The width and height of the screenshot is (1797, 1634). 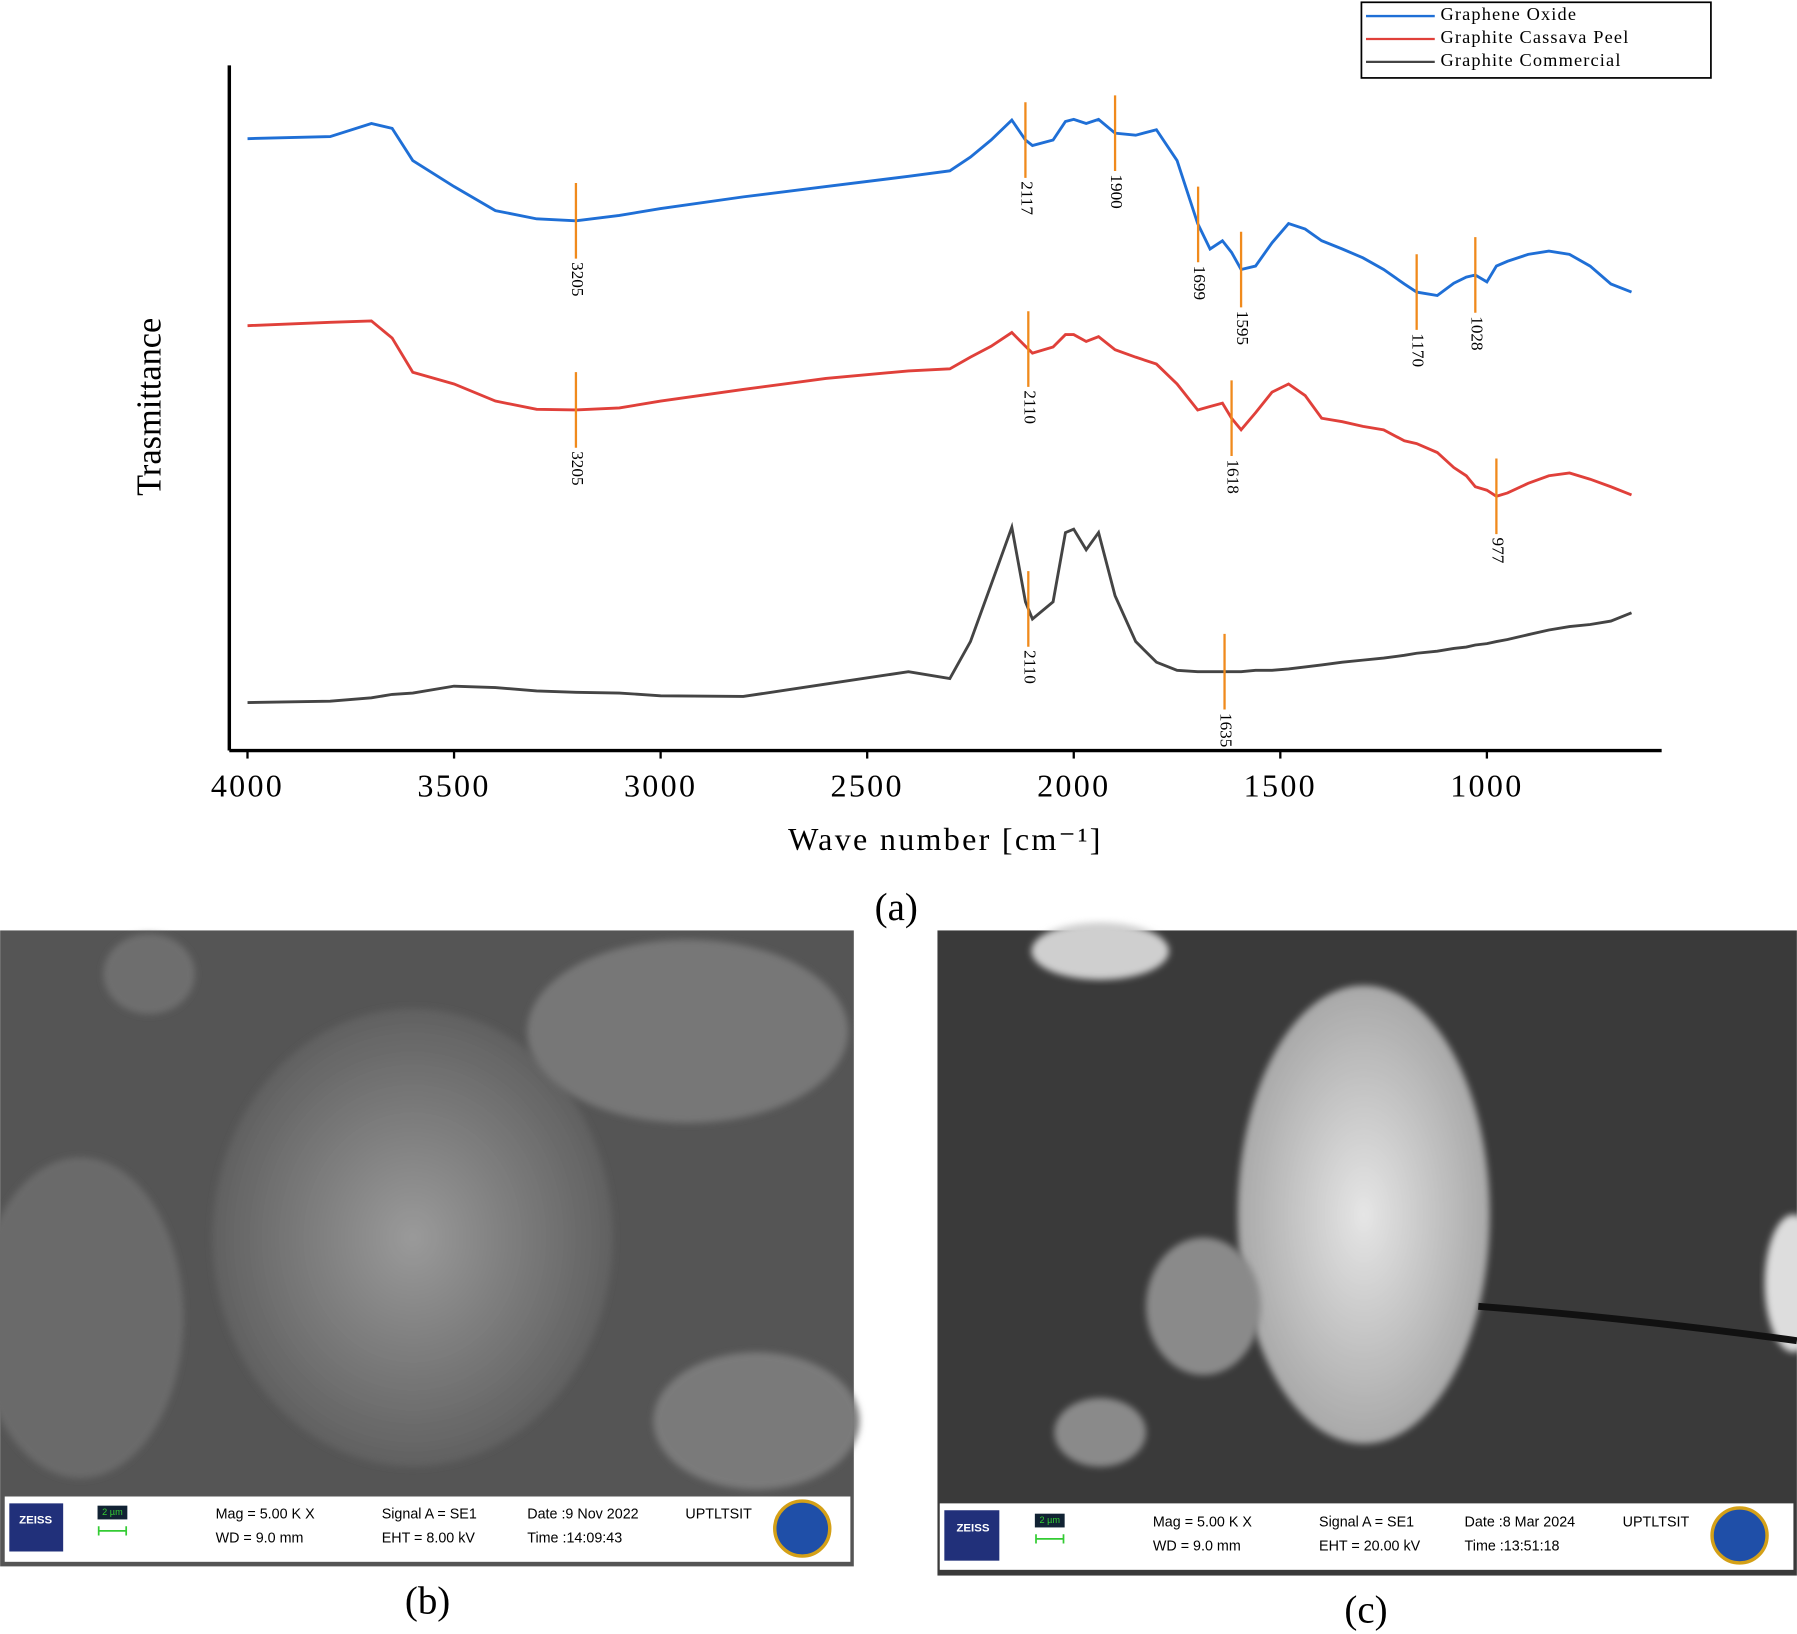 What do you see at coordinates (1242, 328) in the screenshot?
I see `peak-label: 1595` at bounding box center [1242, 328].